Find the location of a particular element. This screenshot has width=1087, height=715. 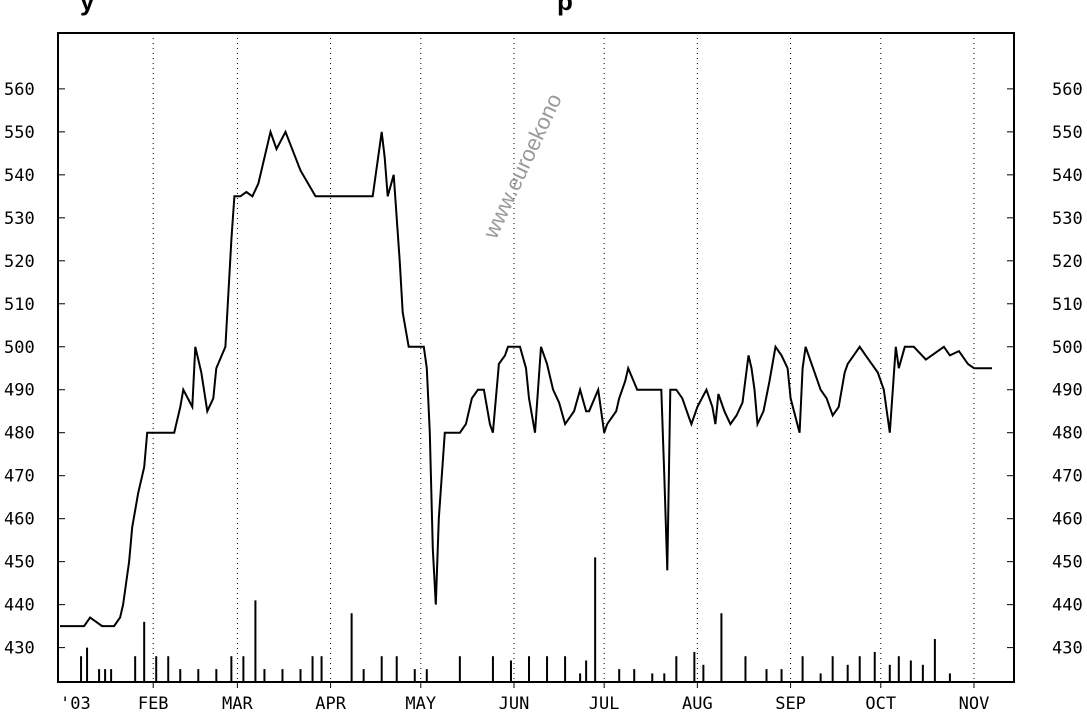

x-tick-label: APR is located at coordinates (330, 704).